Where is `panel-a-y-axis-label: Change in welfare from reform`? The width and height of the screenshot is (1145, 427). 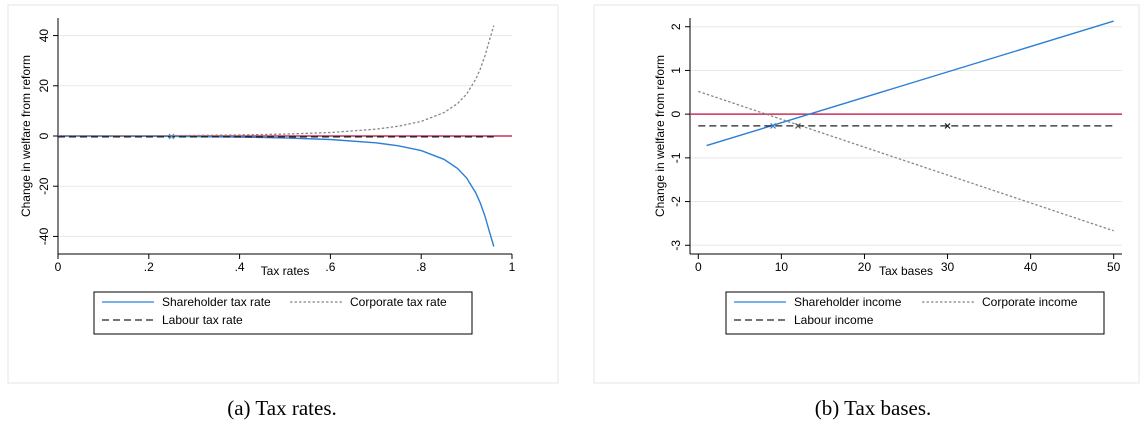 panel-a-y-axis-label: Change in welfare from reform is located at coordinates (26, 136).